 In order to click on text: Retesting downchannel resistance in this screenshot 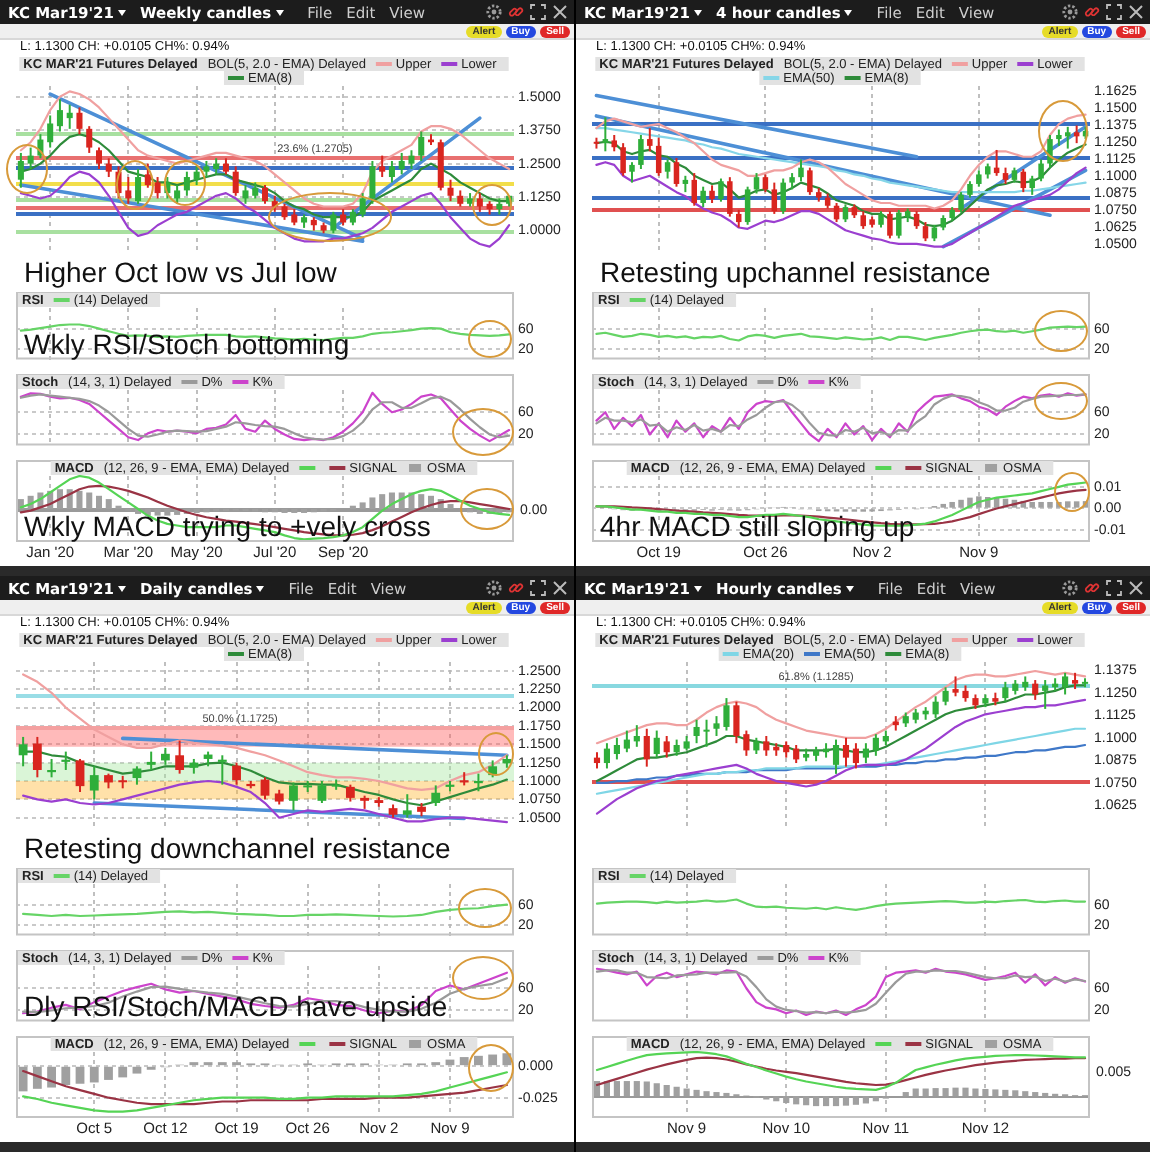, I will do `click(237, 848)`.